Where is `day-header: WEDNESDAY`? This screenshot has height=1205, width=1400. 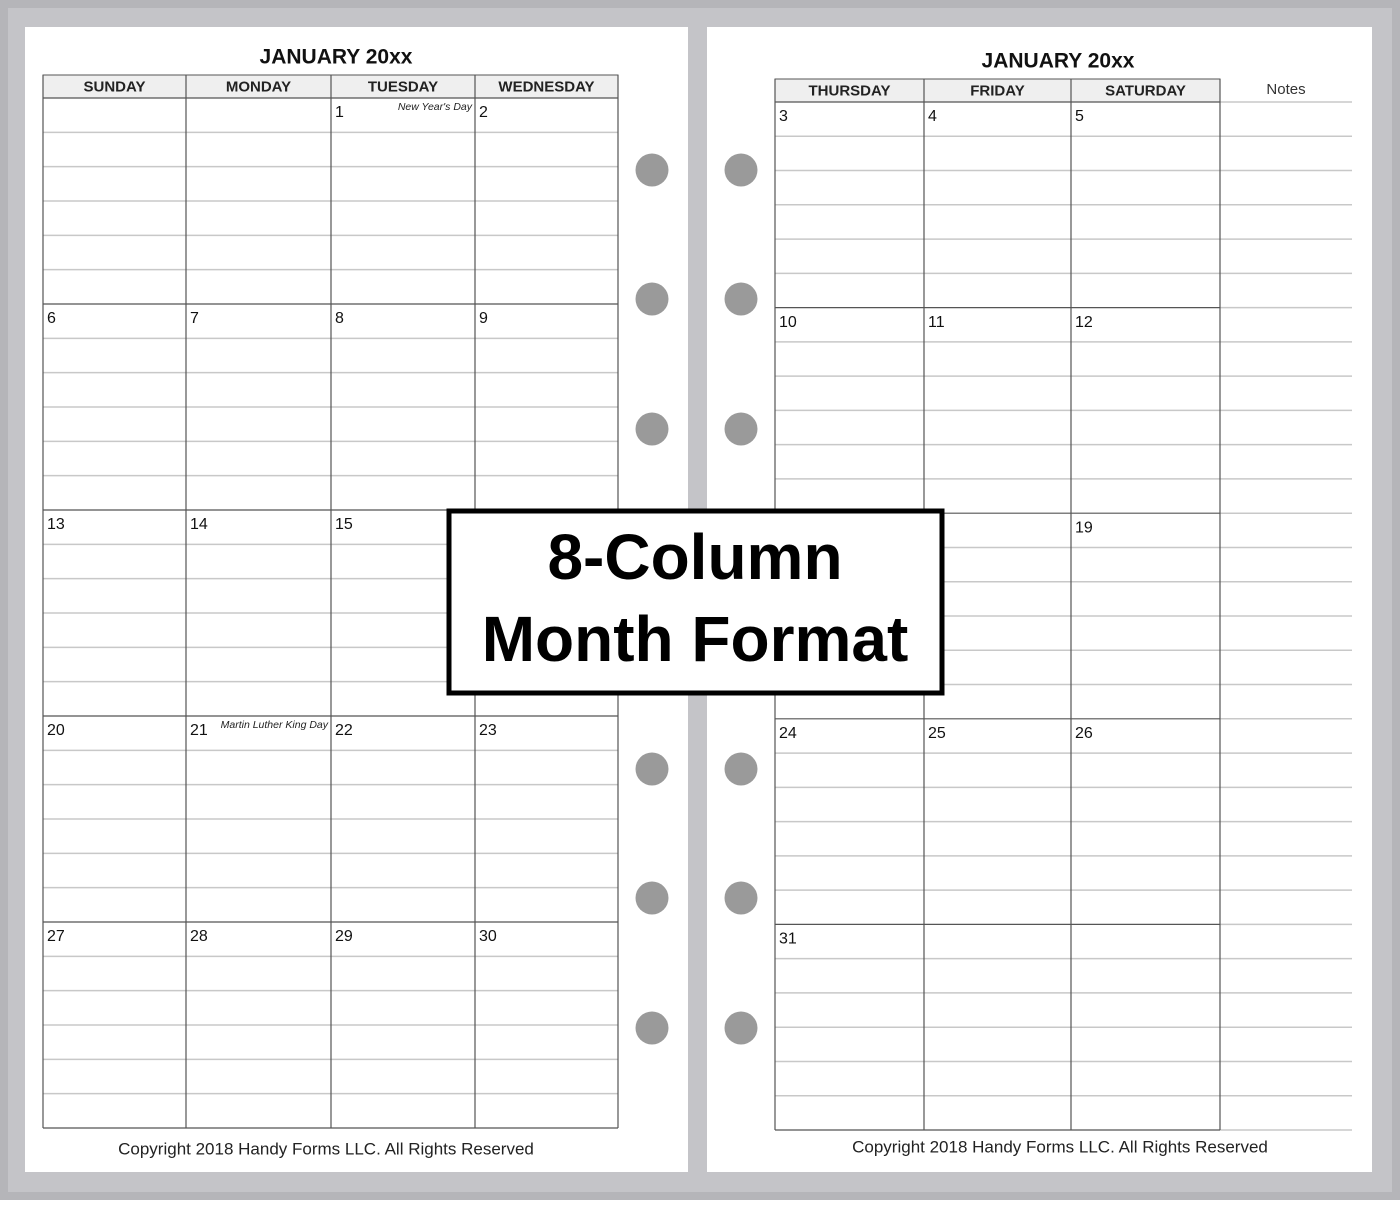
day-header: WEDNESDAY is located at coordinates (546, 86).